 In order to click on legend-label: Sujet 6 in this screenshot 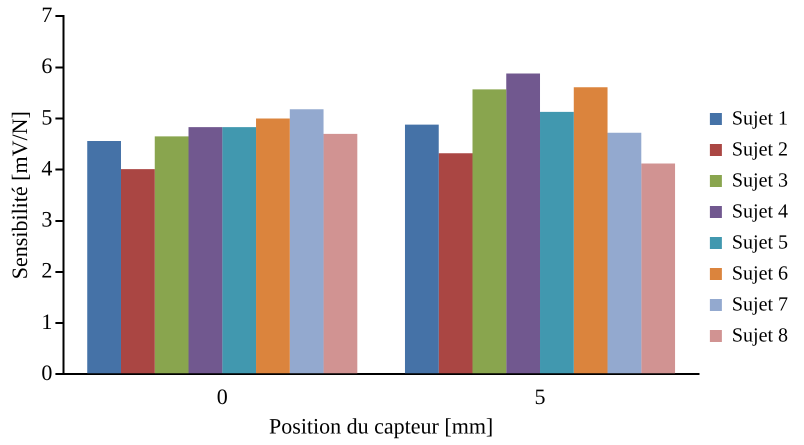, I will do `click(760, 273)`.